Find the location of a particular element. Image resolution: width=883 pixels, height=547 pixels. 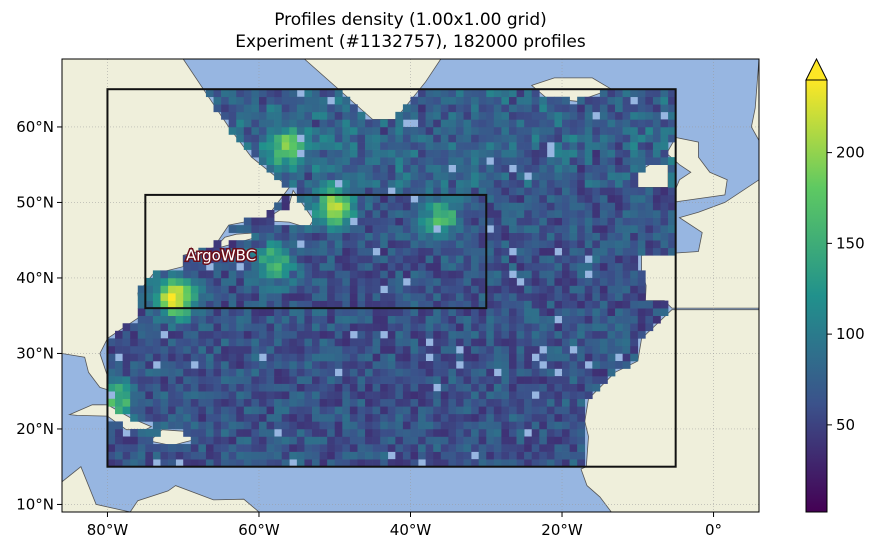

colorbar-extend-arrow is located at coordinates (816, 69).